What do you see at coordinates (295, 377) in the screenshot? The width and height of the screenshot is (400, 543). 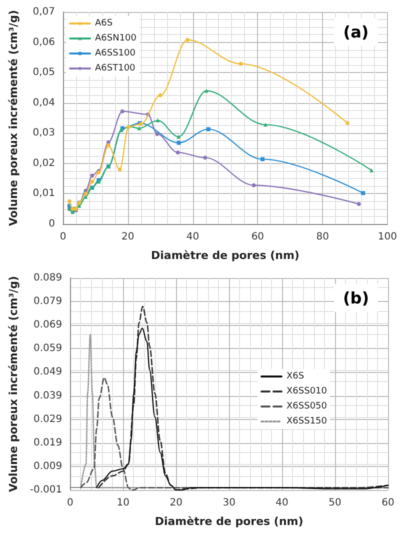 I see `legend-label: X6S` at bounding box center [295, 377].